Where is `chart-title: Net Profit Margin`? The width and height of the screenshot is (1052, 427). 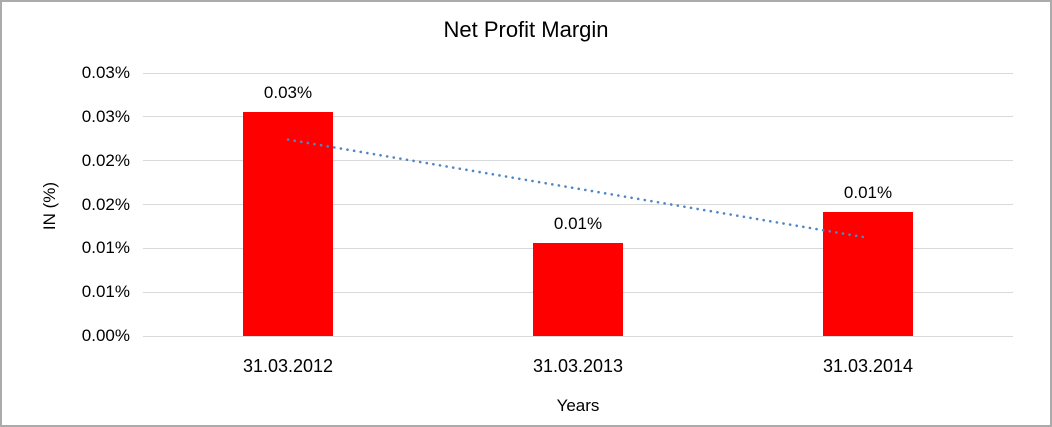
chart-title: Net Profit Margin is located at coordinates (526, 29).